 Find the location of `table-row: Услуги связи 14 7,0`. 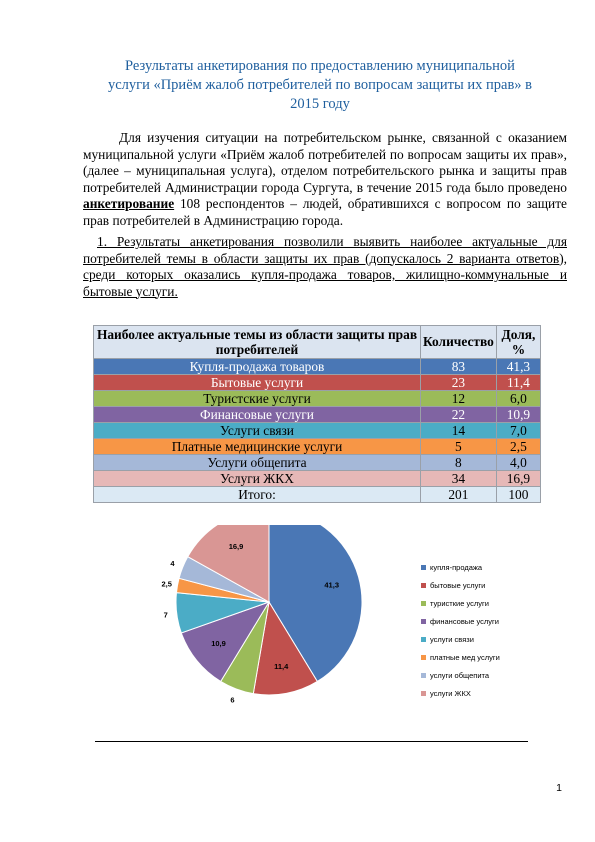

table-row: Услуги связи 14 7,0 is located at coordinates (317, 430).